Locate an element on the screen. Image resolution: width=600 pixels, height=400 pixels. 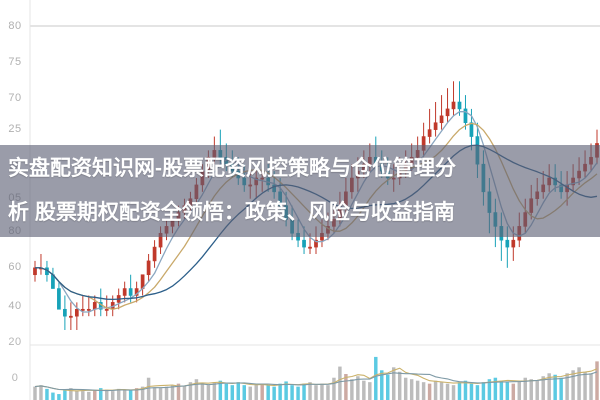
y-tick-price-1: 75 is located at coordinates (15, 62).